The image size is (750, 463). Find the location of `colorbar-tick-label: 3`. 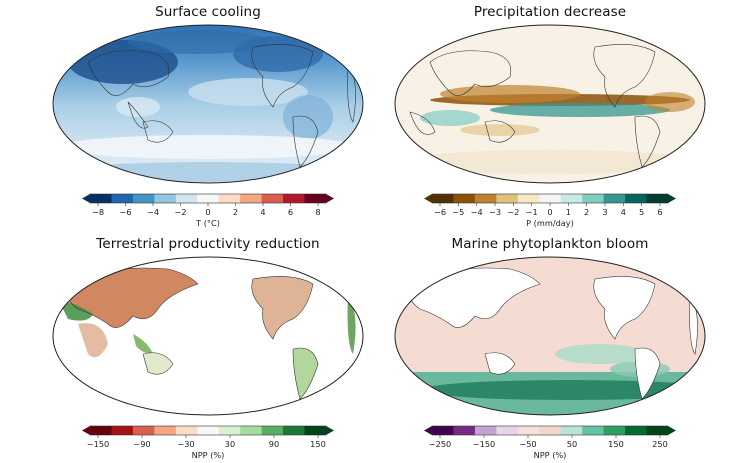

colorbar-tick-label: 3 is located at coordinates (604, 212).